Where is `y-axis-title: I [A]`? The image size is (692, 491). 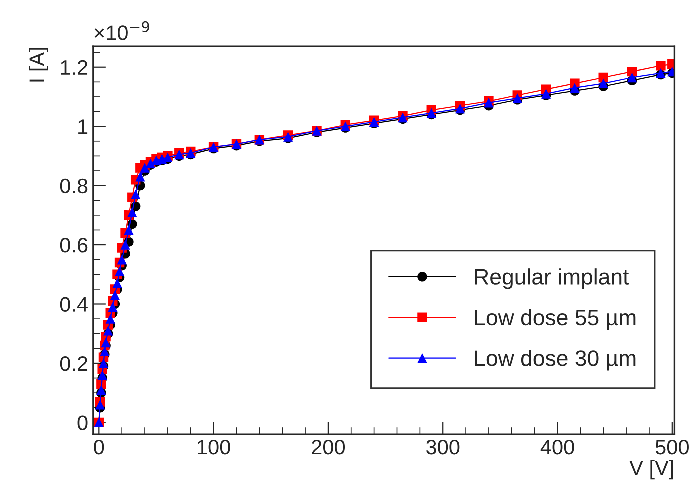 y-axis-title: I [A] is located at coordinates (38, 65).